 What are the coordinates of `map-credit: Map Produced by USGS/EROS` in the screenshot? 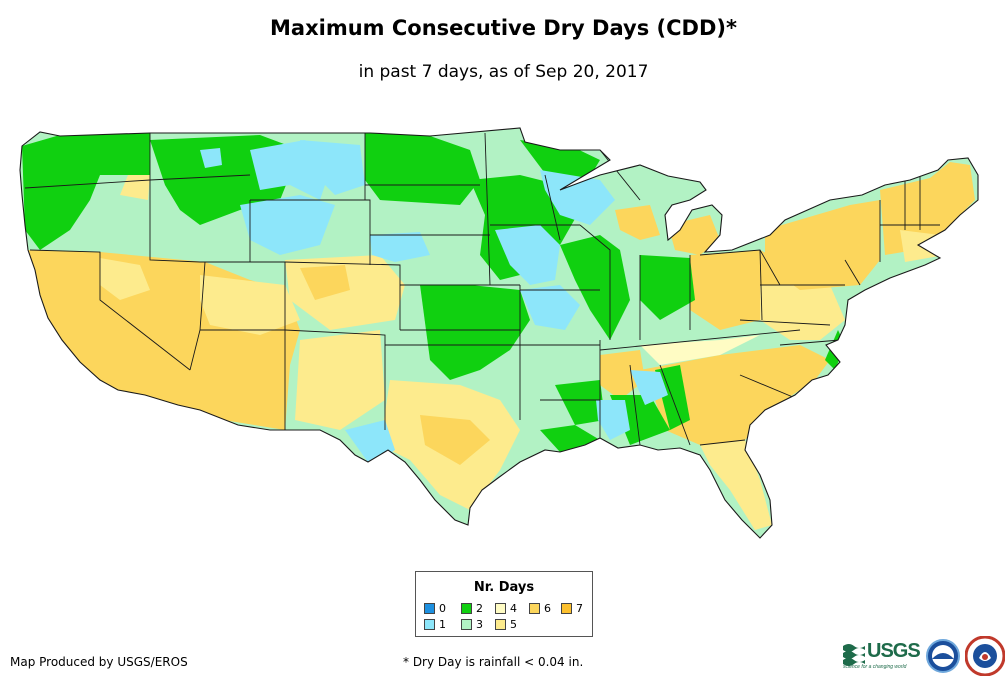 It's located at (99, 662).